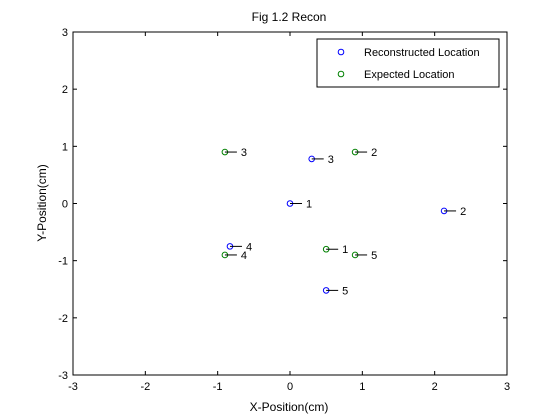 The height and width of the screenshot is (420, 560). Describe the element at coordinates (289, 407) in the screenshot. I see `x-axis-label: X-Position(cm)` at that location.